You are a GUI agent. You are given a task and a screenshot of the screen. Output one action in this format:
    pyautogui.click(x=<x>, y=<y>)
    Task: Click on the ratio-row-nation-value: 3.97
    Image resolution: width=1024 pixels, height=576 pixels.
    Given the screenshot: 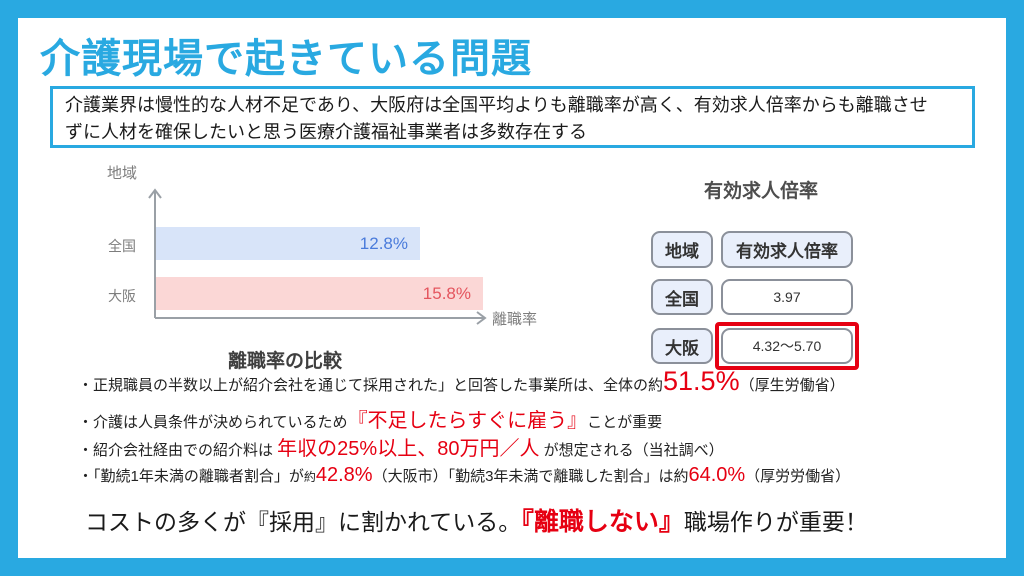 What is the action you would take?
    pyautogui.click(x=787, y=297)
    